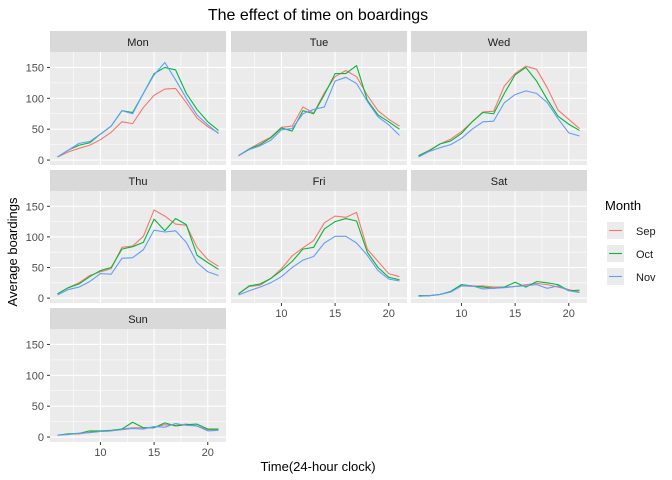 The width and height of the screenshot is (672, 480). What do you see at coordinates (631, 276) in the screenshot?
I see `legend-item-nov: Nov` at bounding box center [631, 276].